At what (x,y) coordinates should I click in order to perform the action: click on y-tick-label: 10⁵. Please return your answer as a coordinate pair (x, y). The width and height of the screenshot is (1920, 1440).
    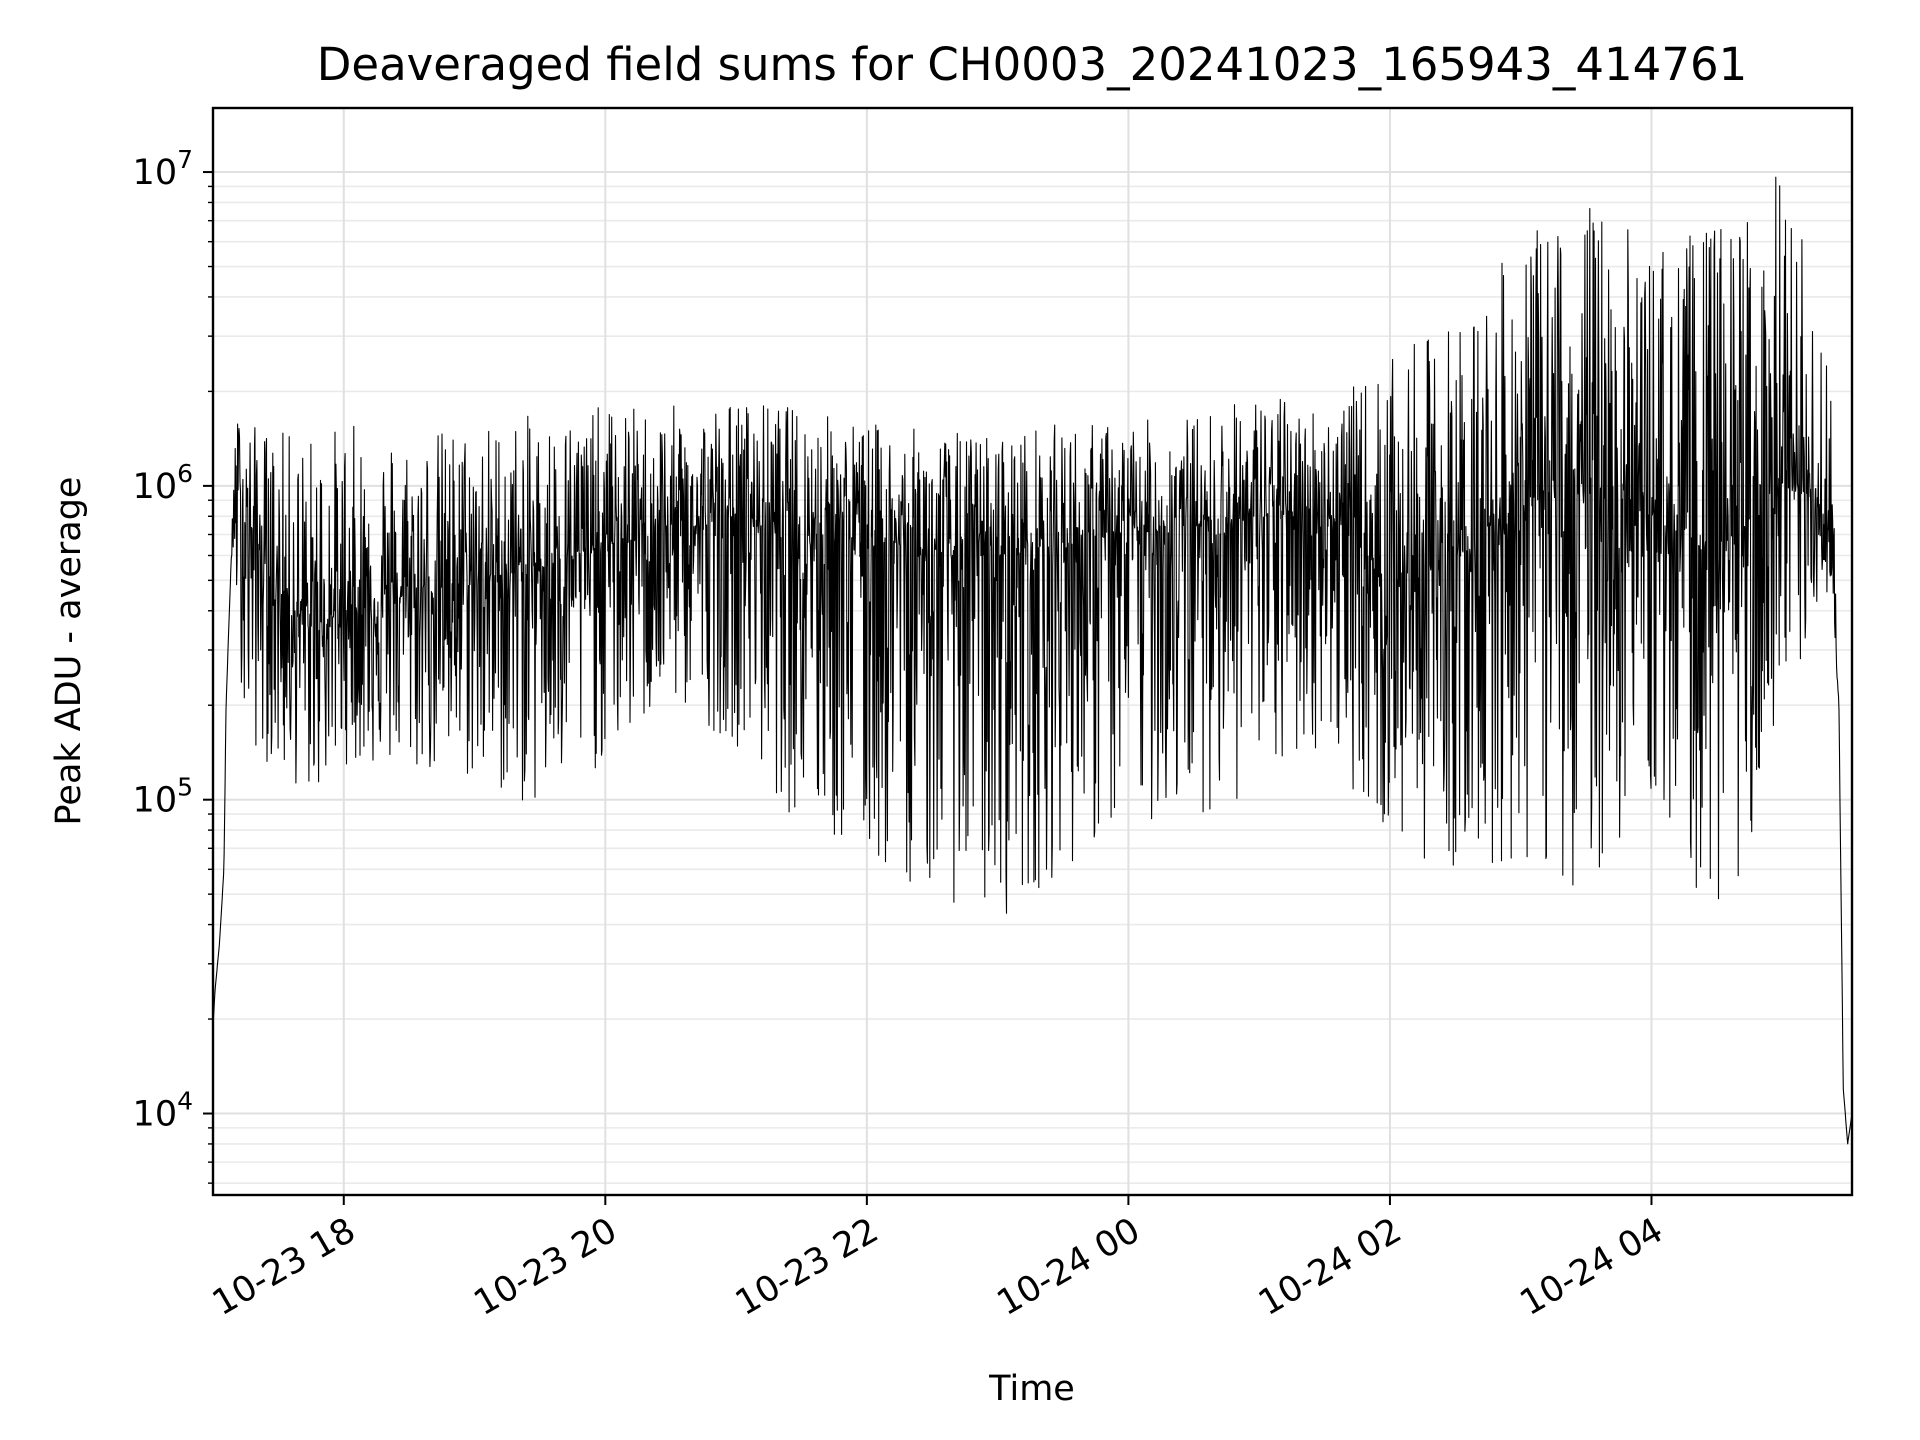
    Looking at the image, I should click on (163, 797).